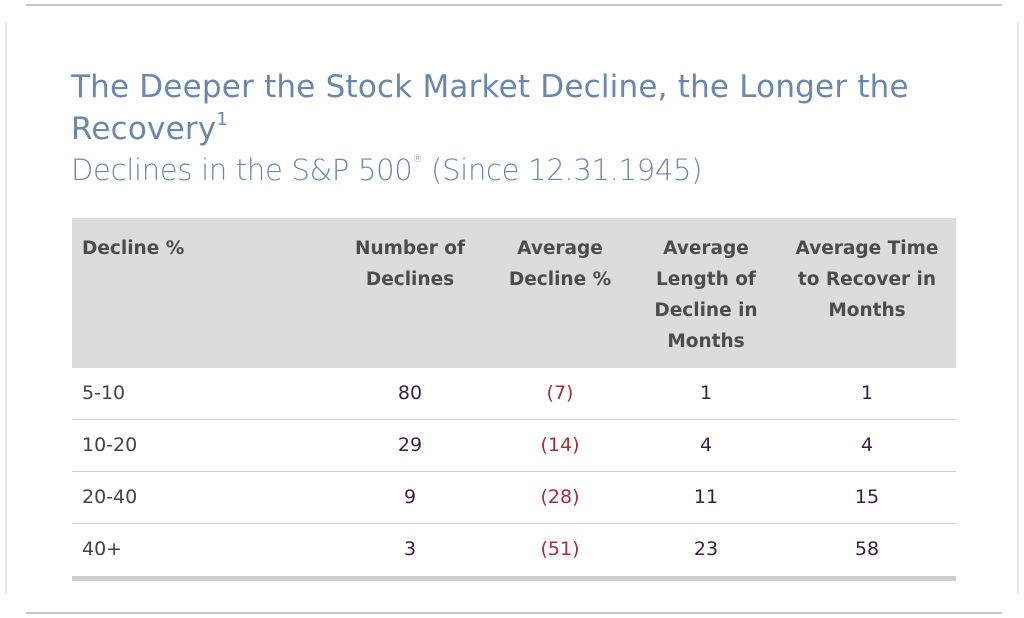 The image size is (1024, 618). Describe the element at coordinates (410, 445) in the screenshot. I see `cell-number-of-declines: 29` at that location.